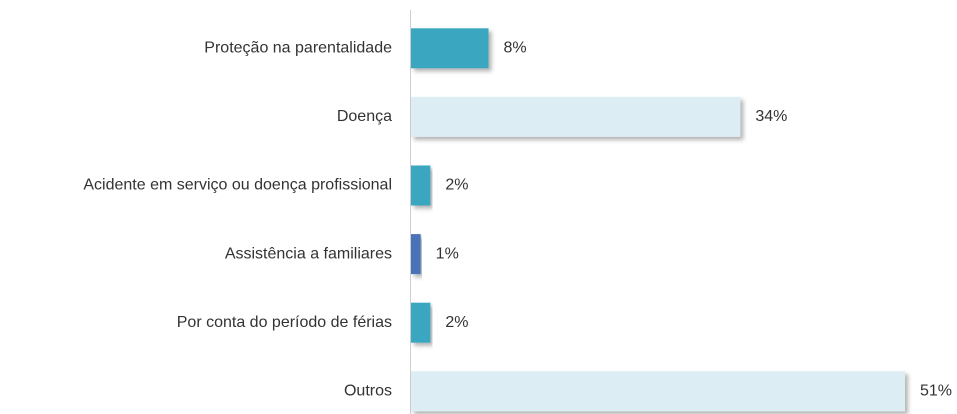  Describe the element at coordinates (771, 116) in the screenshot. I see `value-label: 34%` at that location.